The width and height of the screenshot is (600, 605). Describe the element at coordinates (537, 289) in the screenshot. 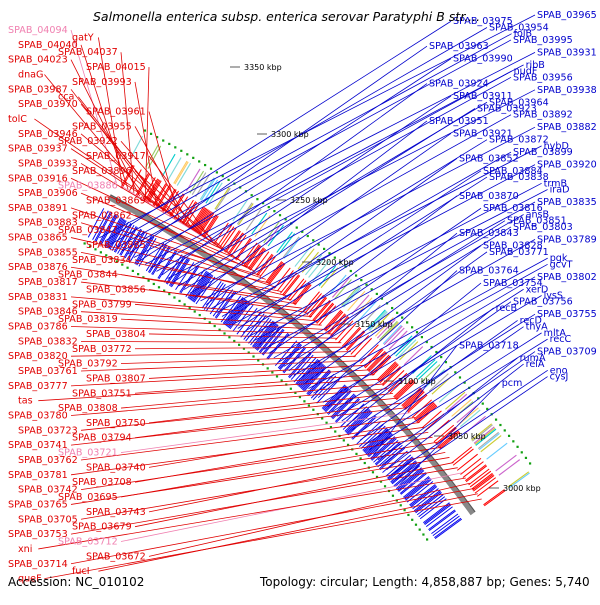

I see `gene-label-right: xerD` at that location.